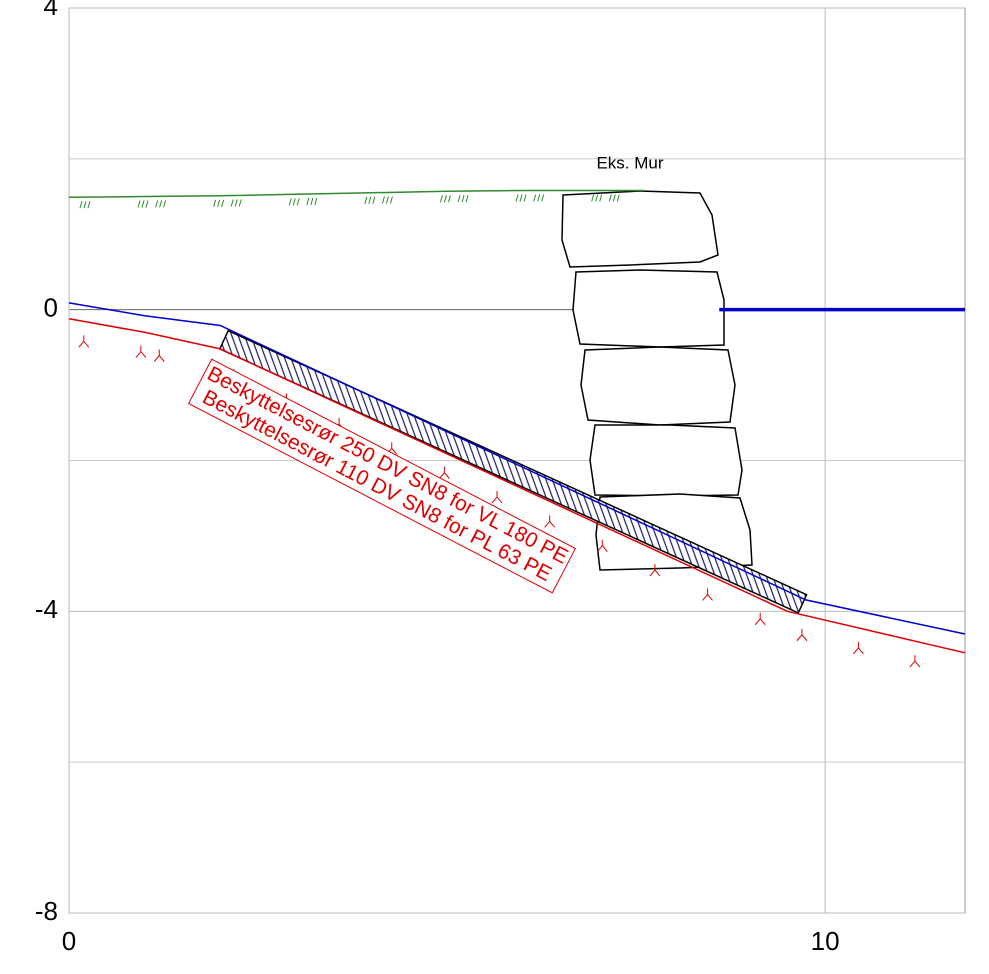 The image size is (989, 974). I want to click on line, so click(356, 194).